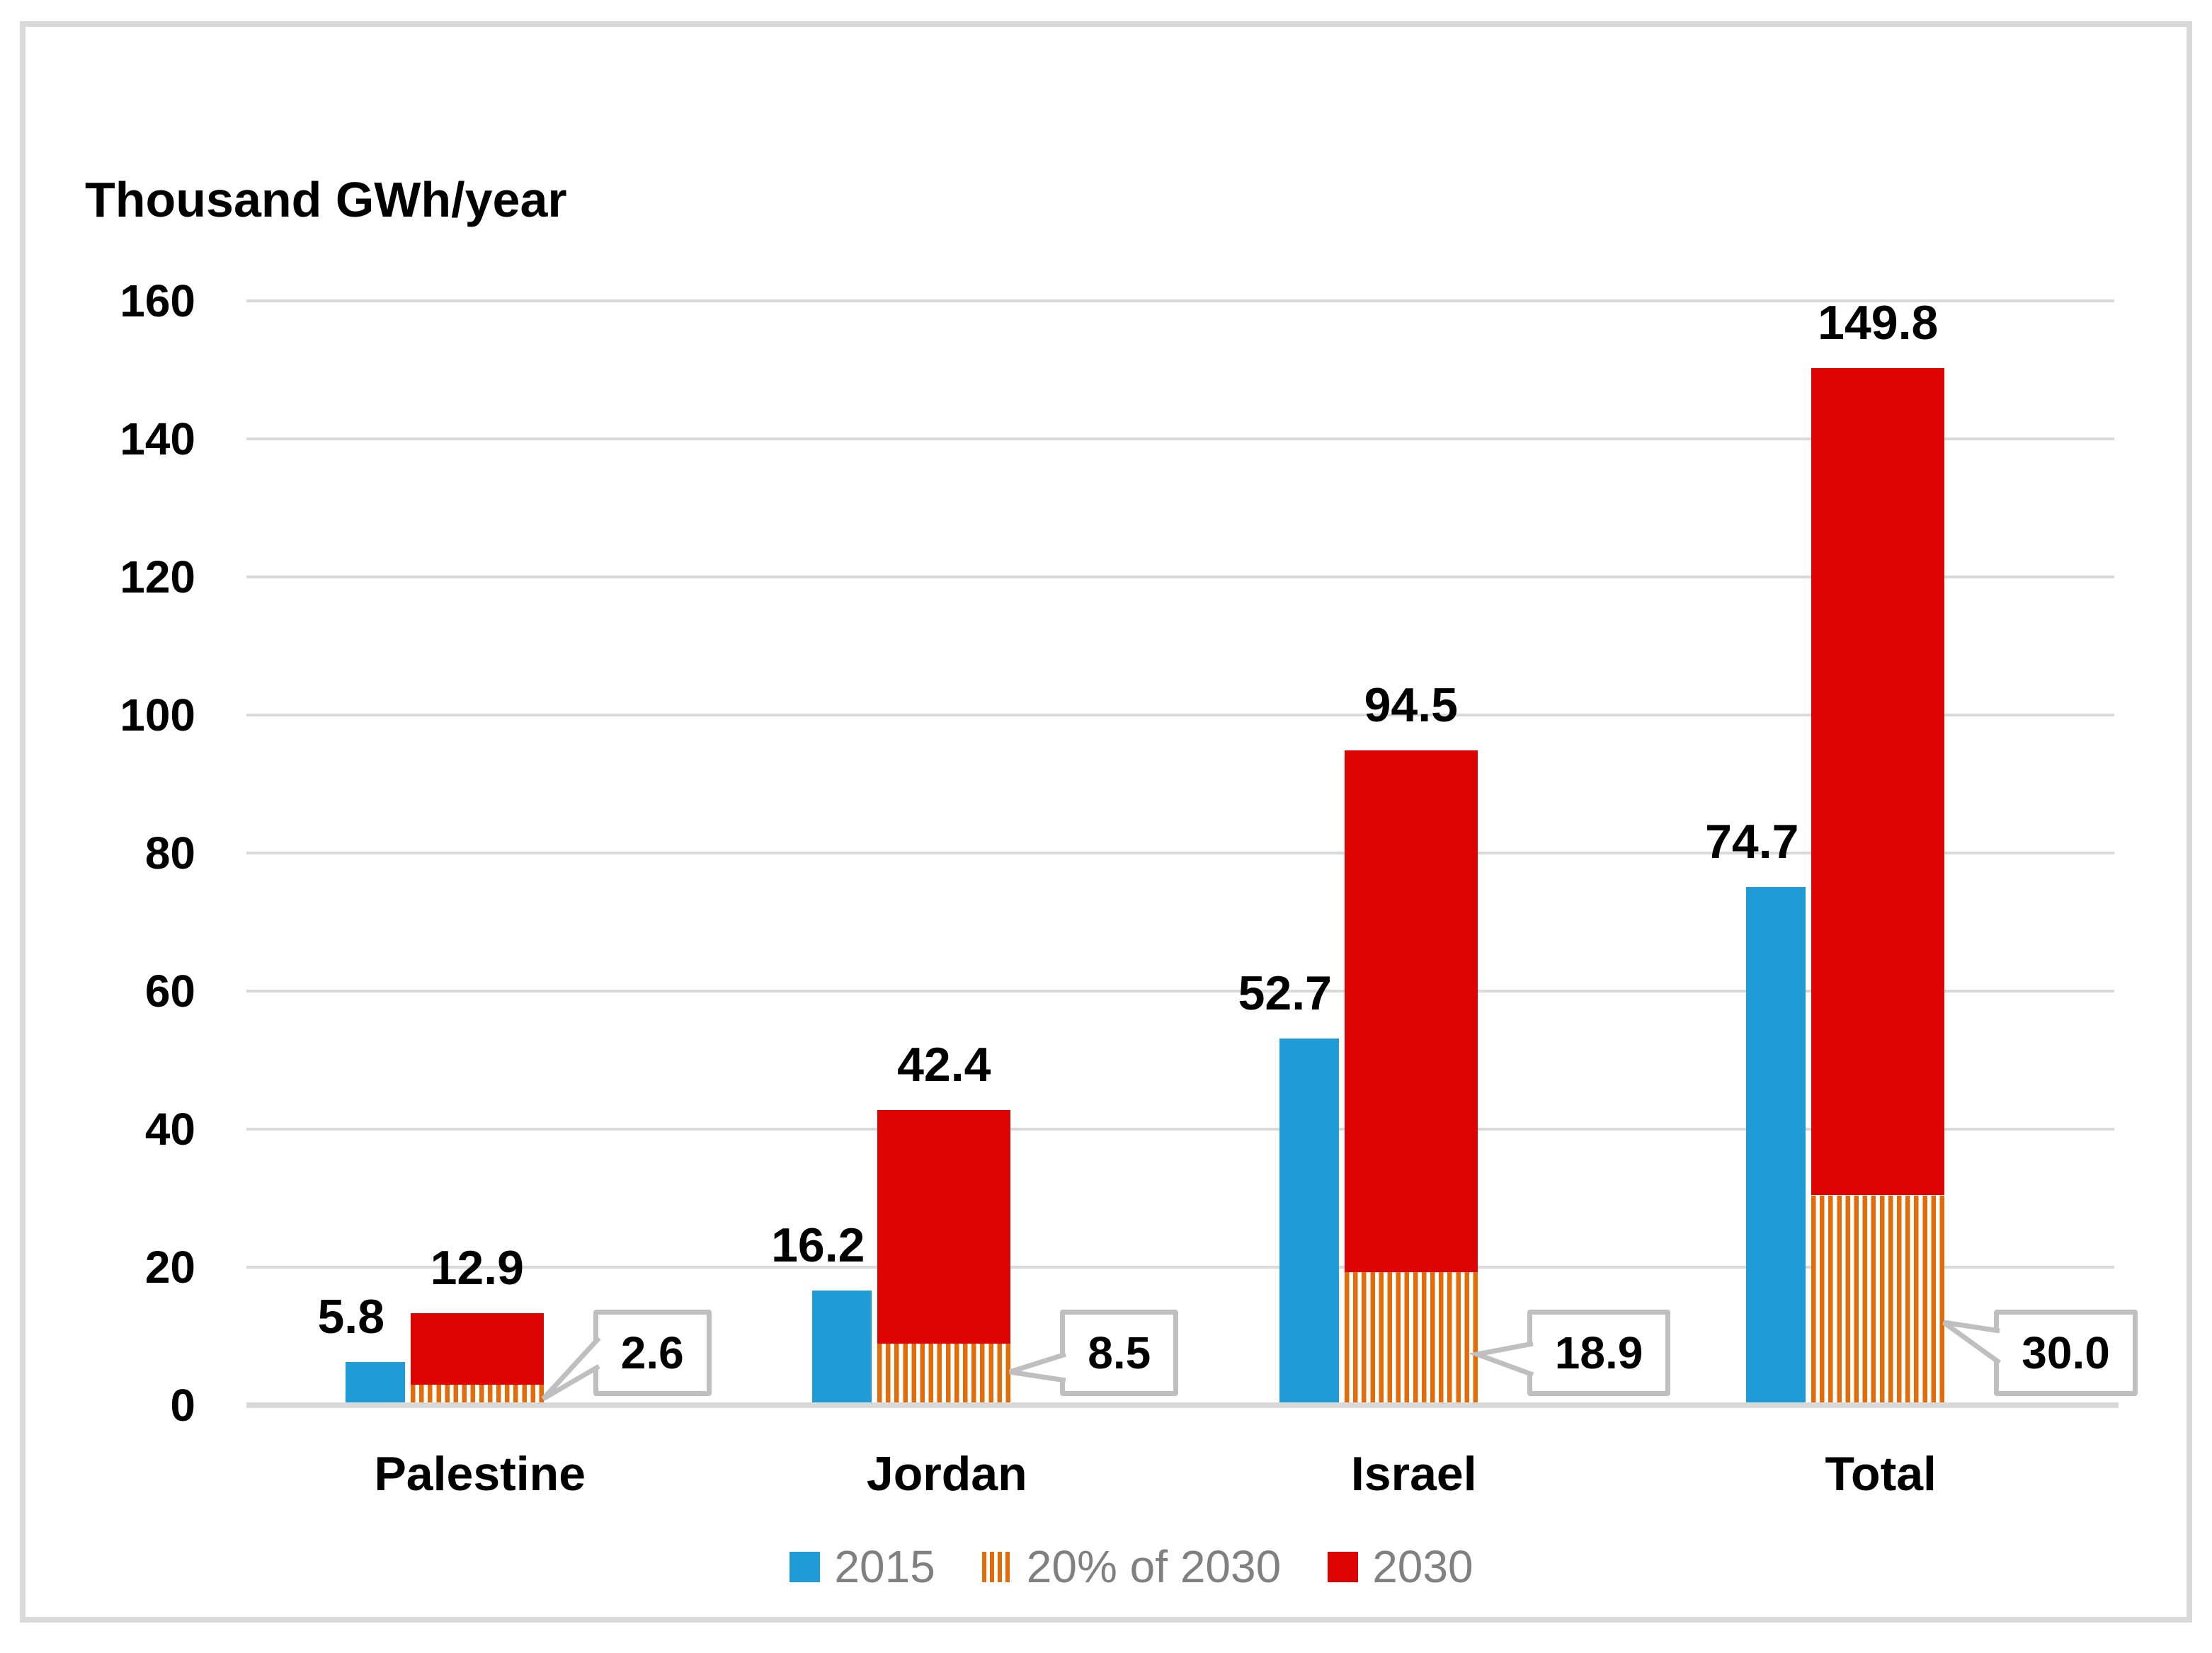 Image resolution: width=2212 pixels, height=1653 pixels. I want to click on data-label-2030: 149.8, so click(1878, 323).